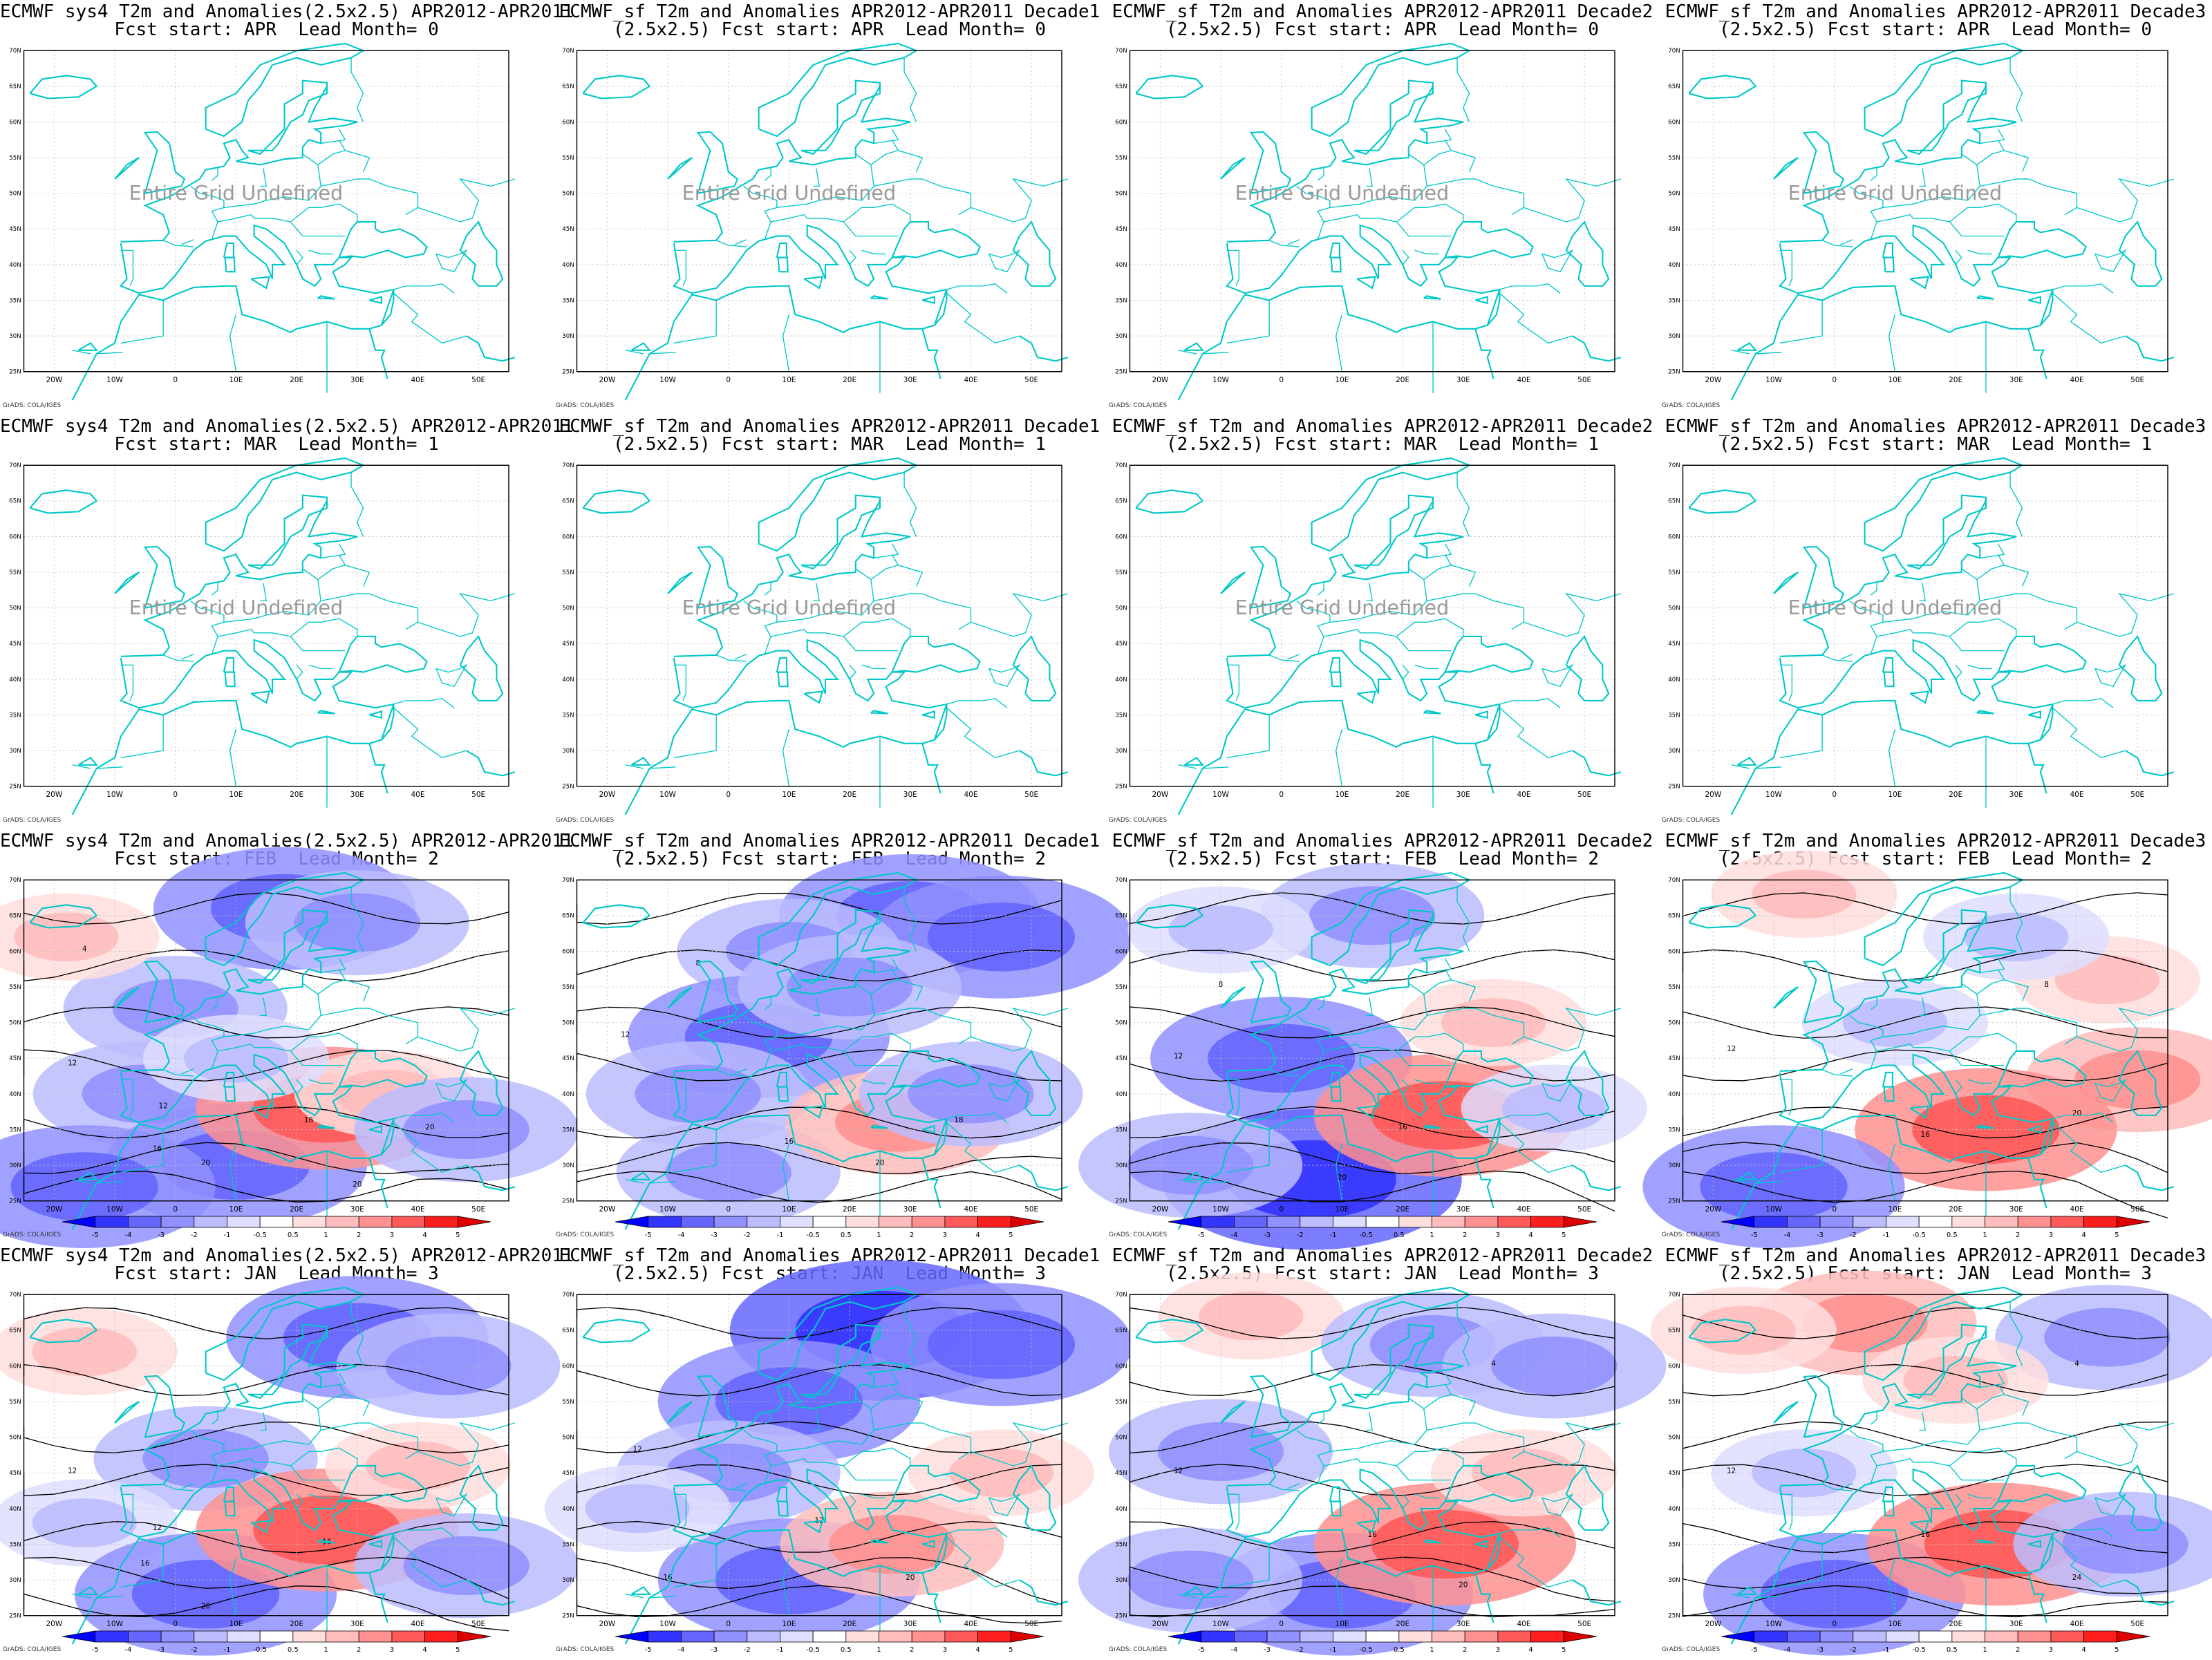 This screenshot has height=1660, width=2212. Describe the element at coordinates (1674, 572) in the screenshot. I see `lat-label: 55N` at that location.